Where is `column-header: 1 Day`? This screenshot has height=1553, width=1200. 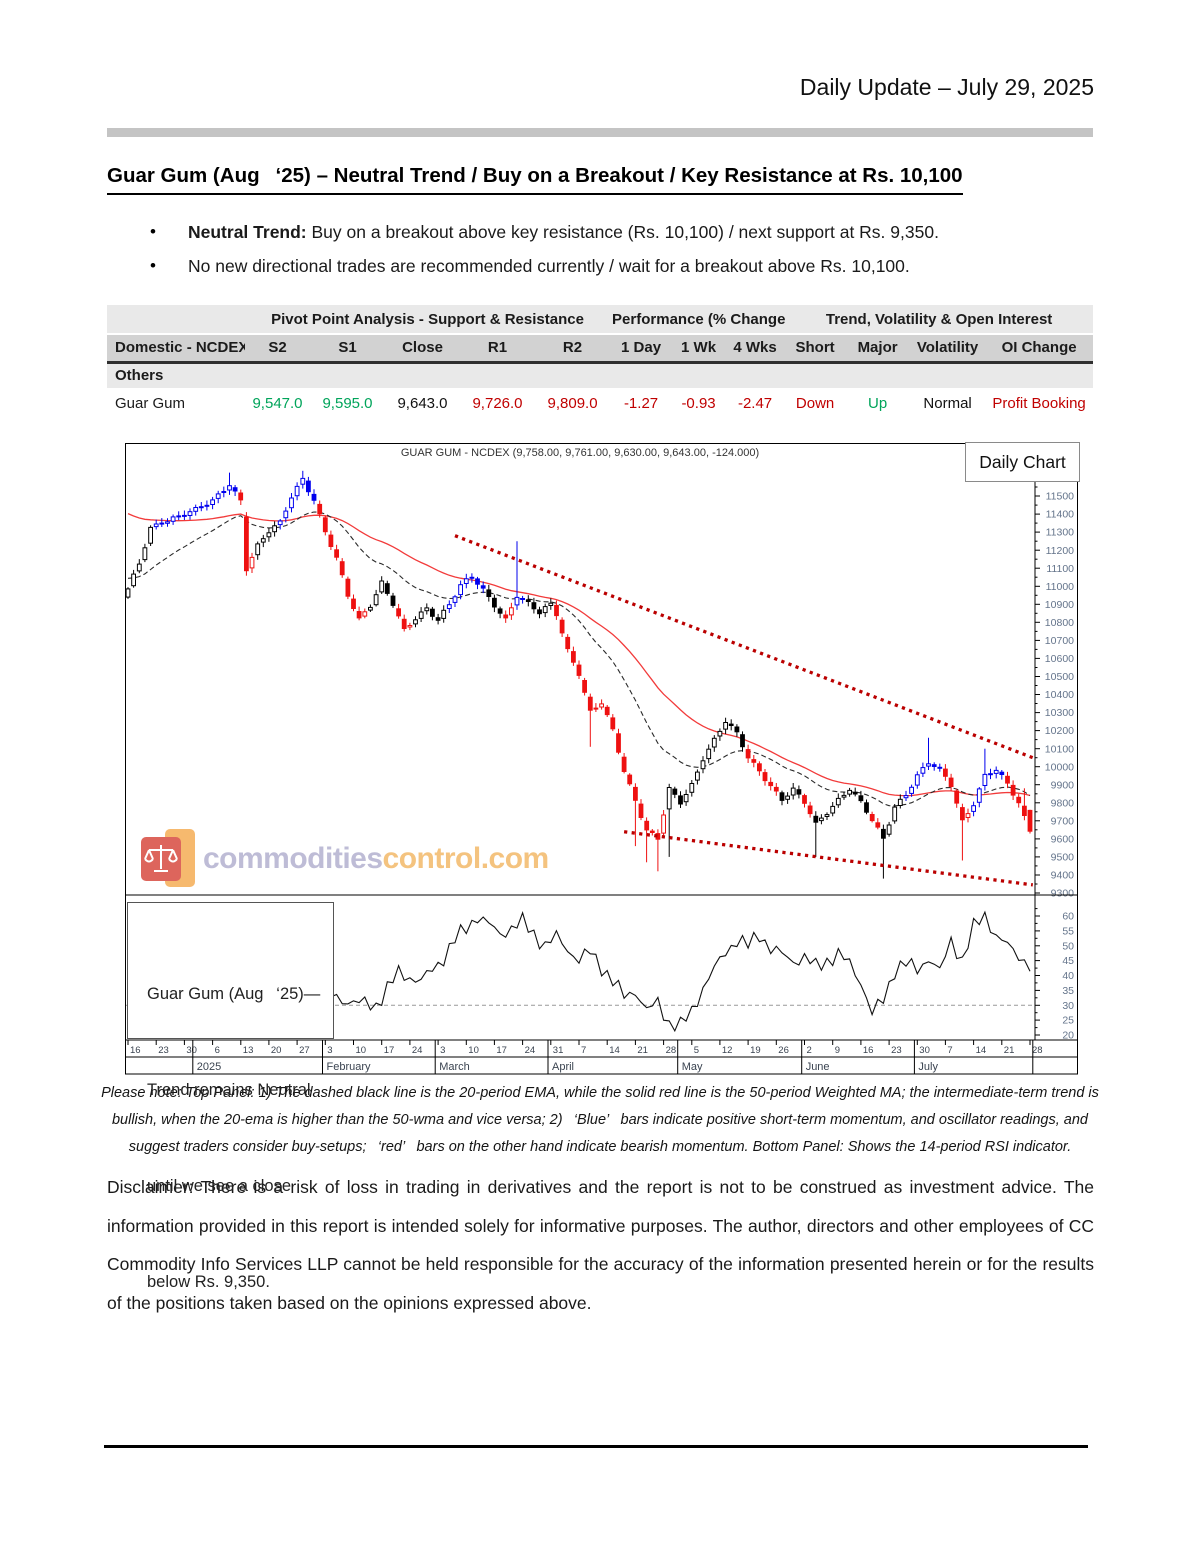 column-header: 1 Day is located at coordinates (641, 349).